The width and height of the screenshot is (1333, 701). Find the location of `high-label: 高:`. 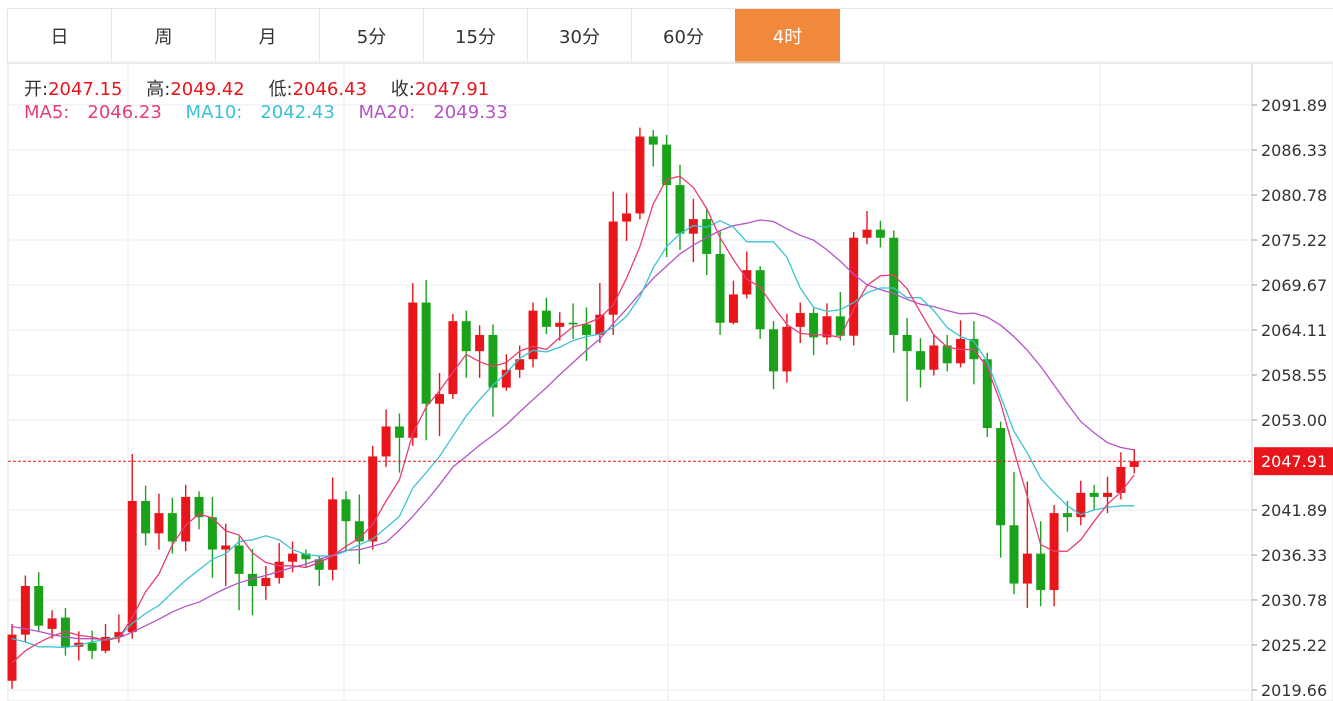

high-label: 高: is located at coordinates (158, 89).